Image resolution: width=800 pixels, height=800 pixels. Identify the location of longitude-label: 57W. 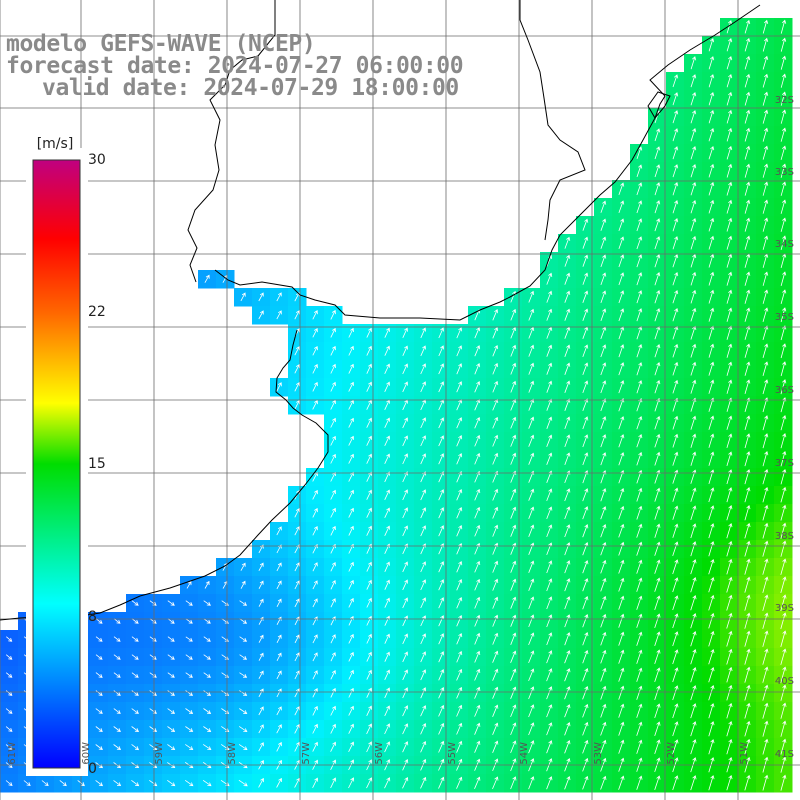
(306, 753).